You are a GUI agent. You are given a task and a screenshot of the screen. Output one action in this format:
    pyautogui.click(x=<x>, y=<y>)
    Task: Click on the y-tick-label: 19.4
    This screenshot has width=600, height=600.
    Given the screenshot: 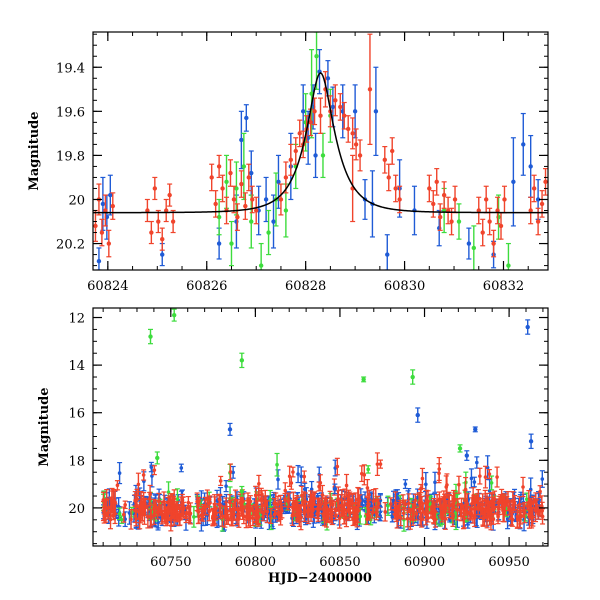 What is the action you would take?
    pyautogui.click(x=70, y=68)
    